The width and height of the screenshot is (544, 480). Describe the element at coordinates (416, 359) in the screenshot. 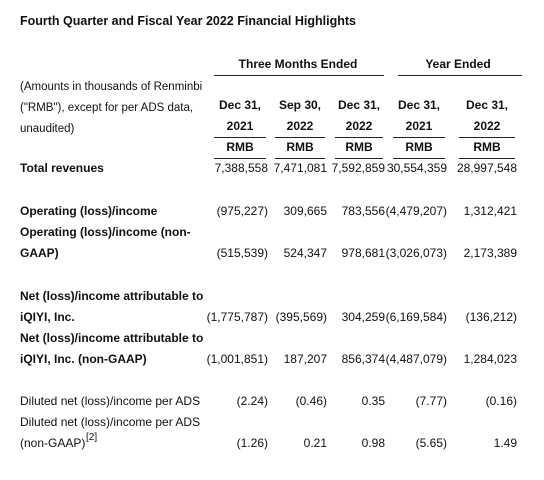

I see `table-cell-value: (4,487,079)` at that location.